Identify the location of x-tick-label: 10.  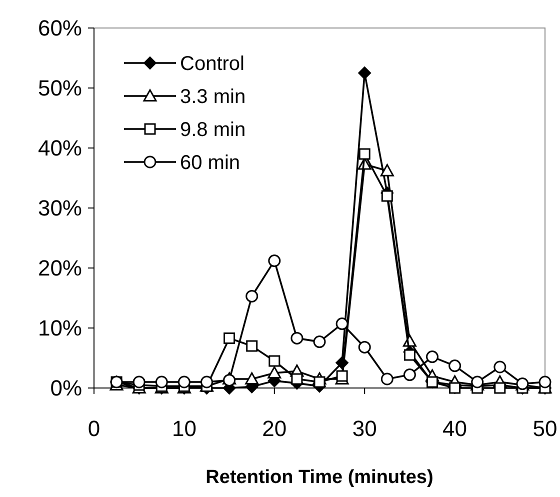
(184, 428).